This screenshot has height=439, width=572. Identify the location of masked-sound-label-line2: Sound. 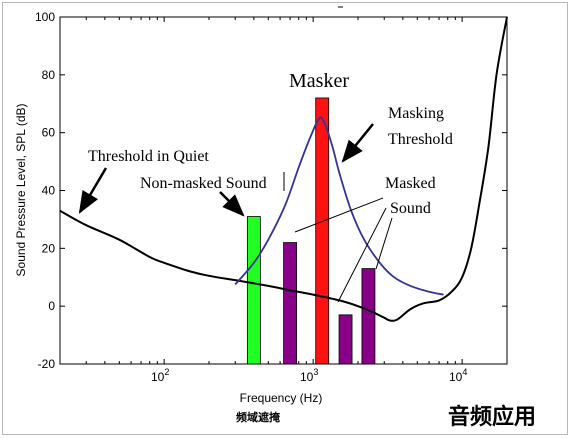
(410, 208).